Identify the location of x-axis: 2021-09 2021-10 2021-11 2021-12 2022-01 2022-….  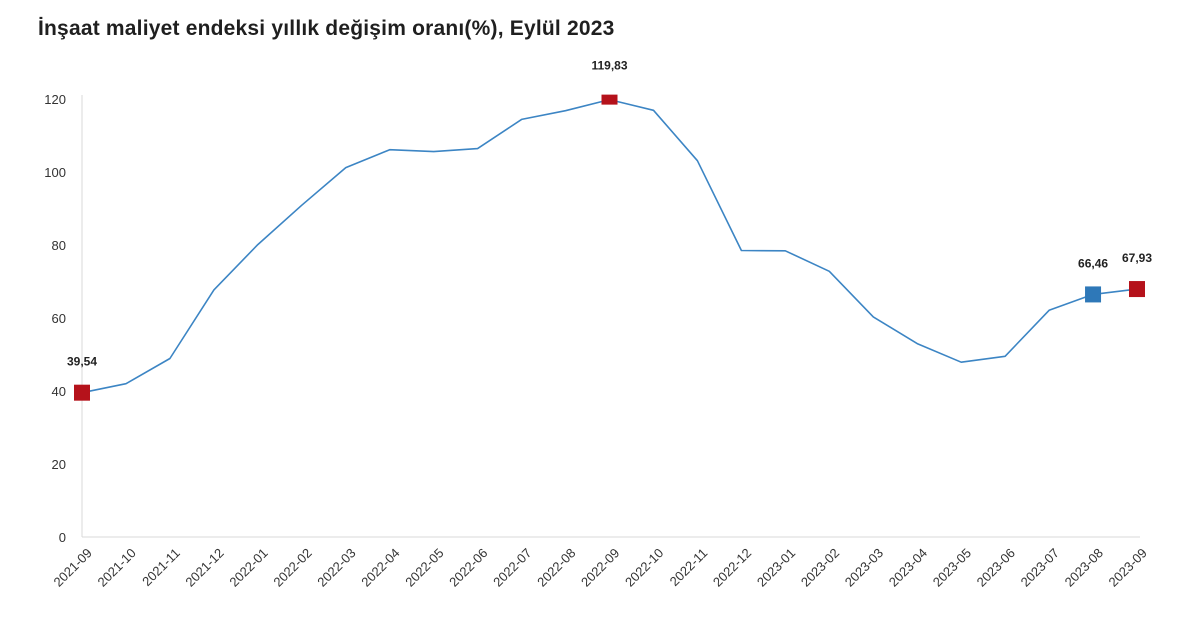
(600, 563).